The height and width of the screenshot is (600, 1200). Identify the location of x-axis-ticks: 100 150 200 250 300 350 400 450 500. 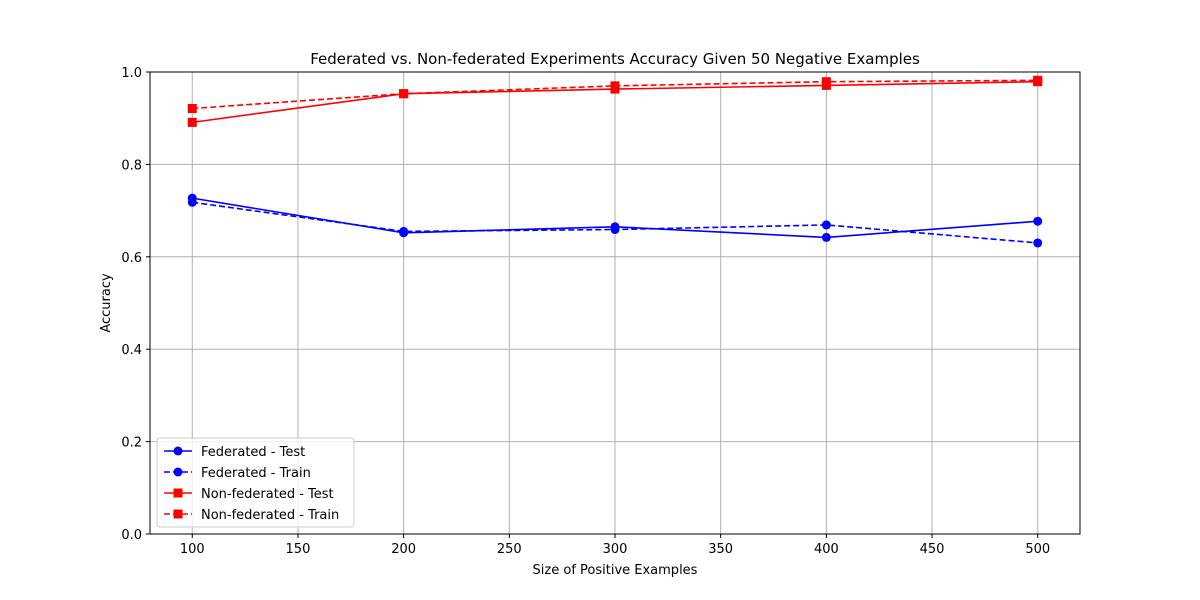
(615, 545).